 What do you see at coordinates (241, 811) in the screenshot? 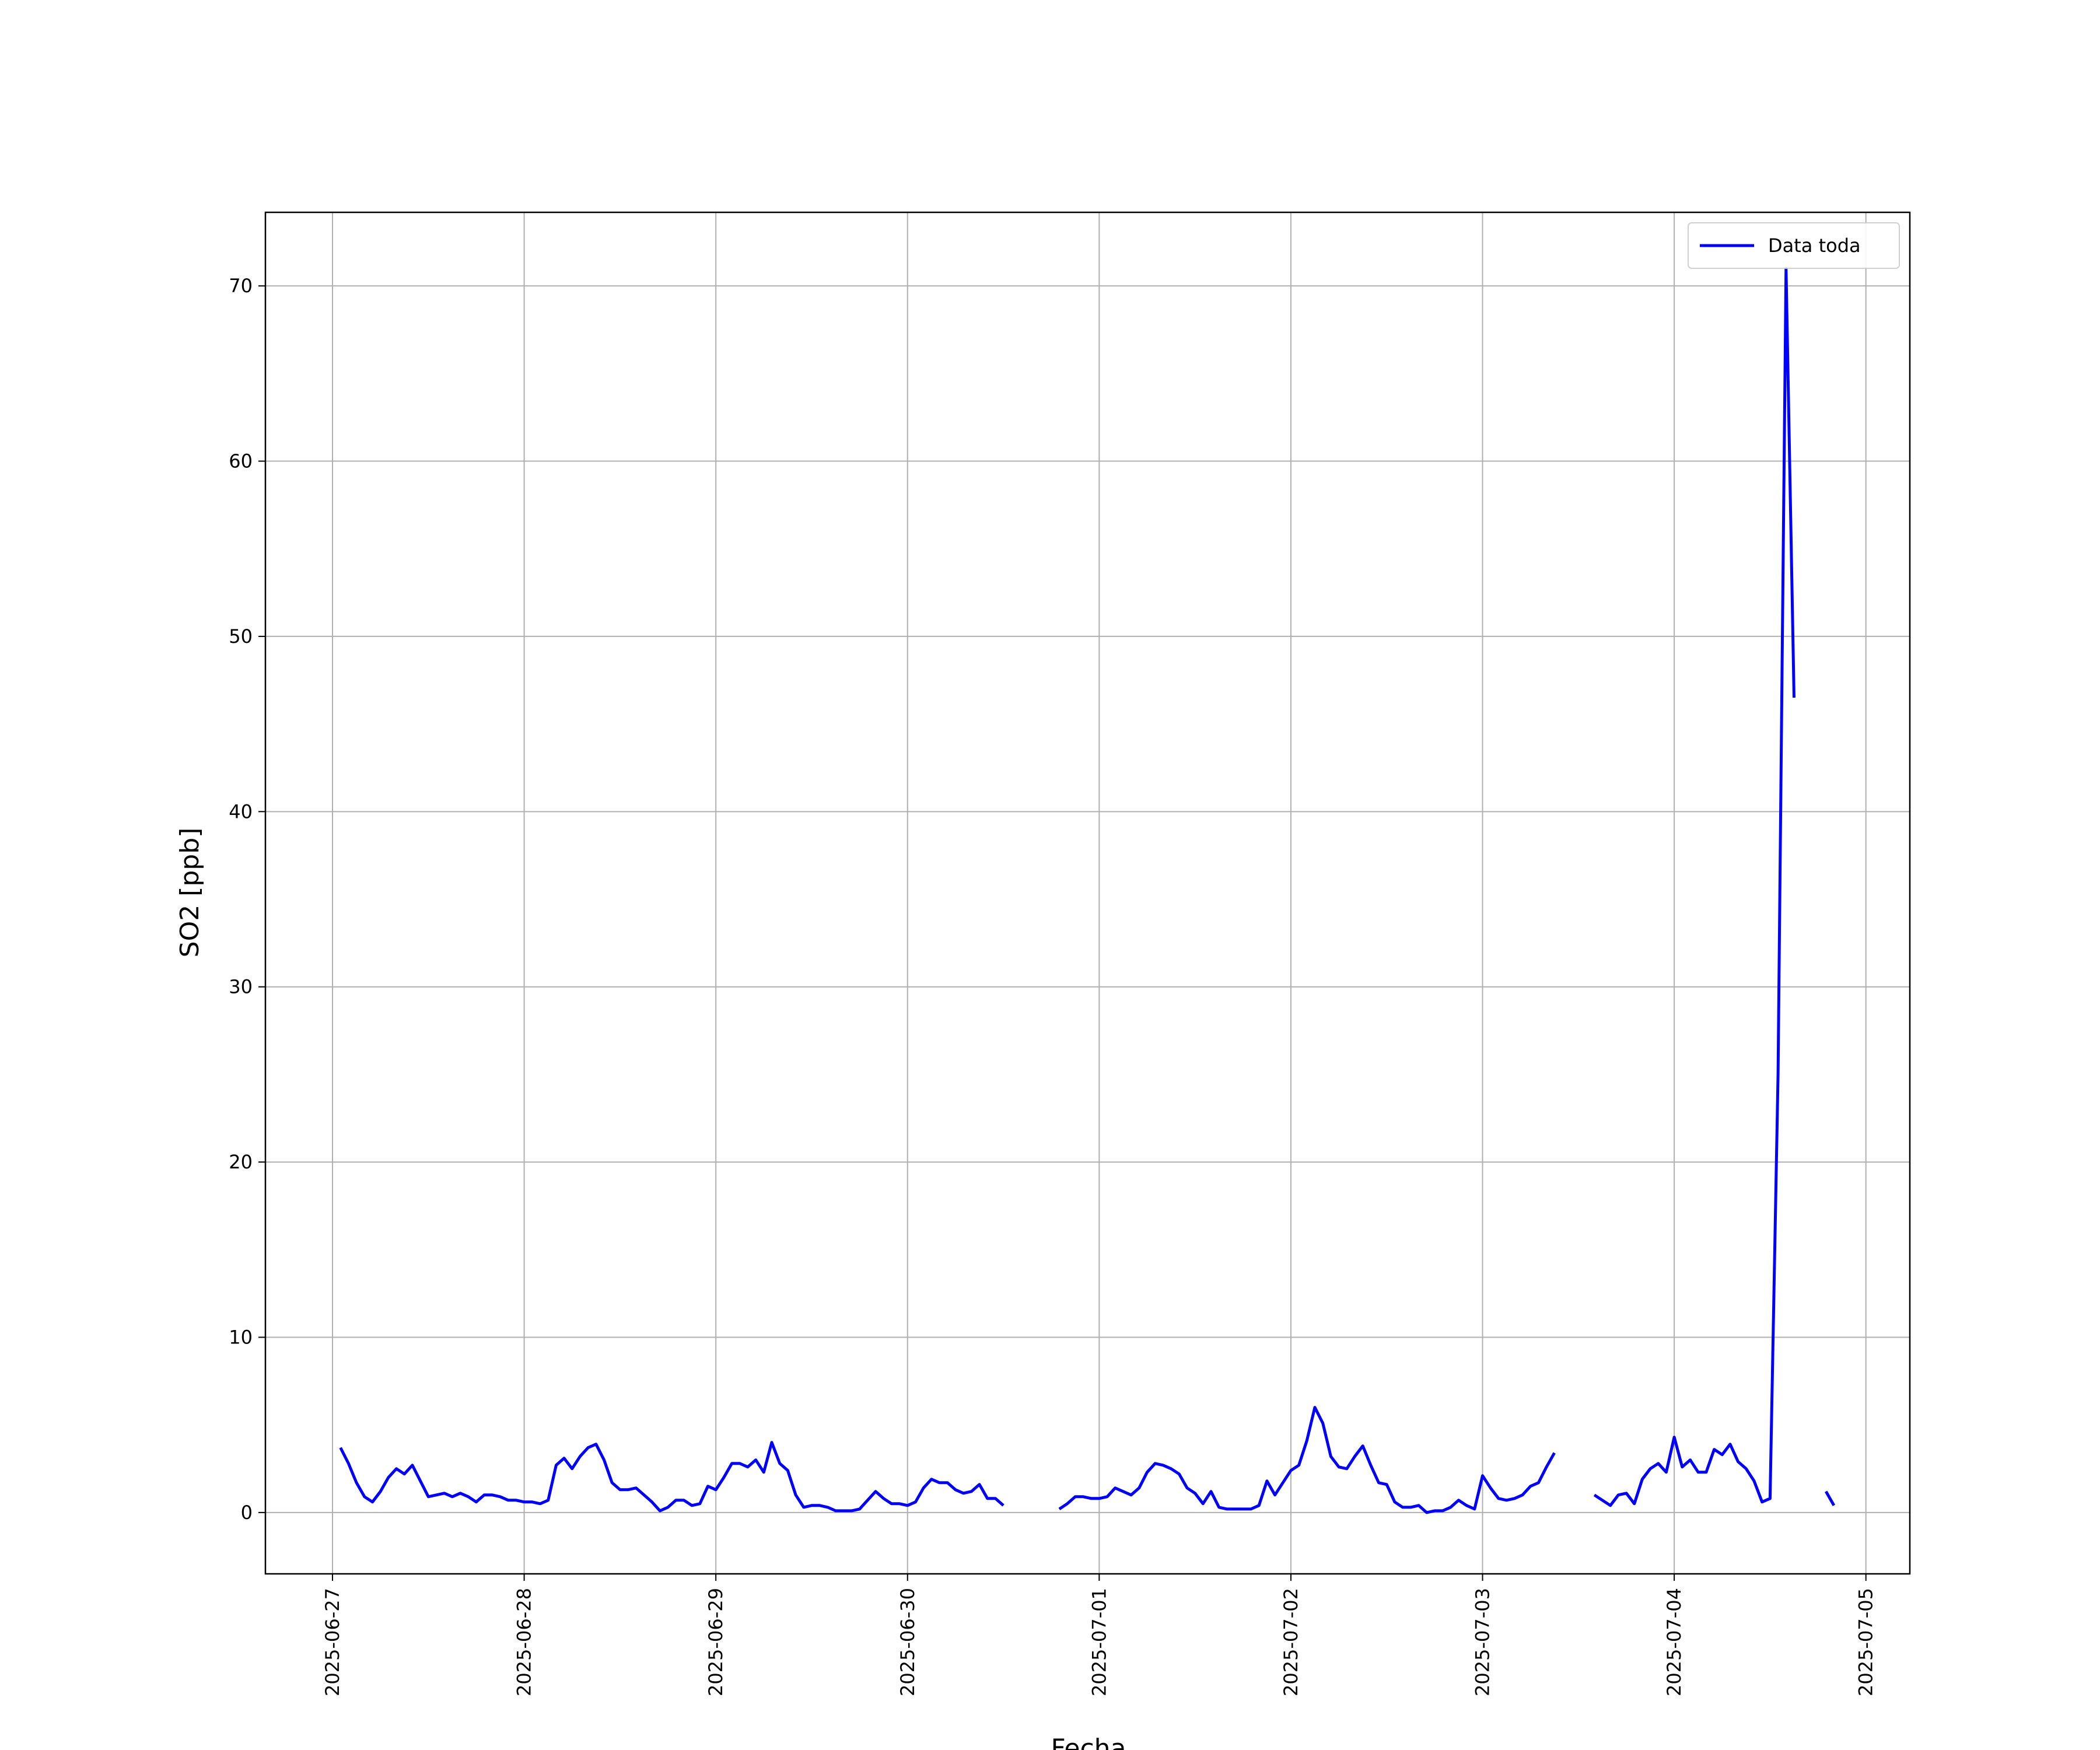
I see `y-tick-label: 40` at bounding box center [241, 811].